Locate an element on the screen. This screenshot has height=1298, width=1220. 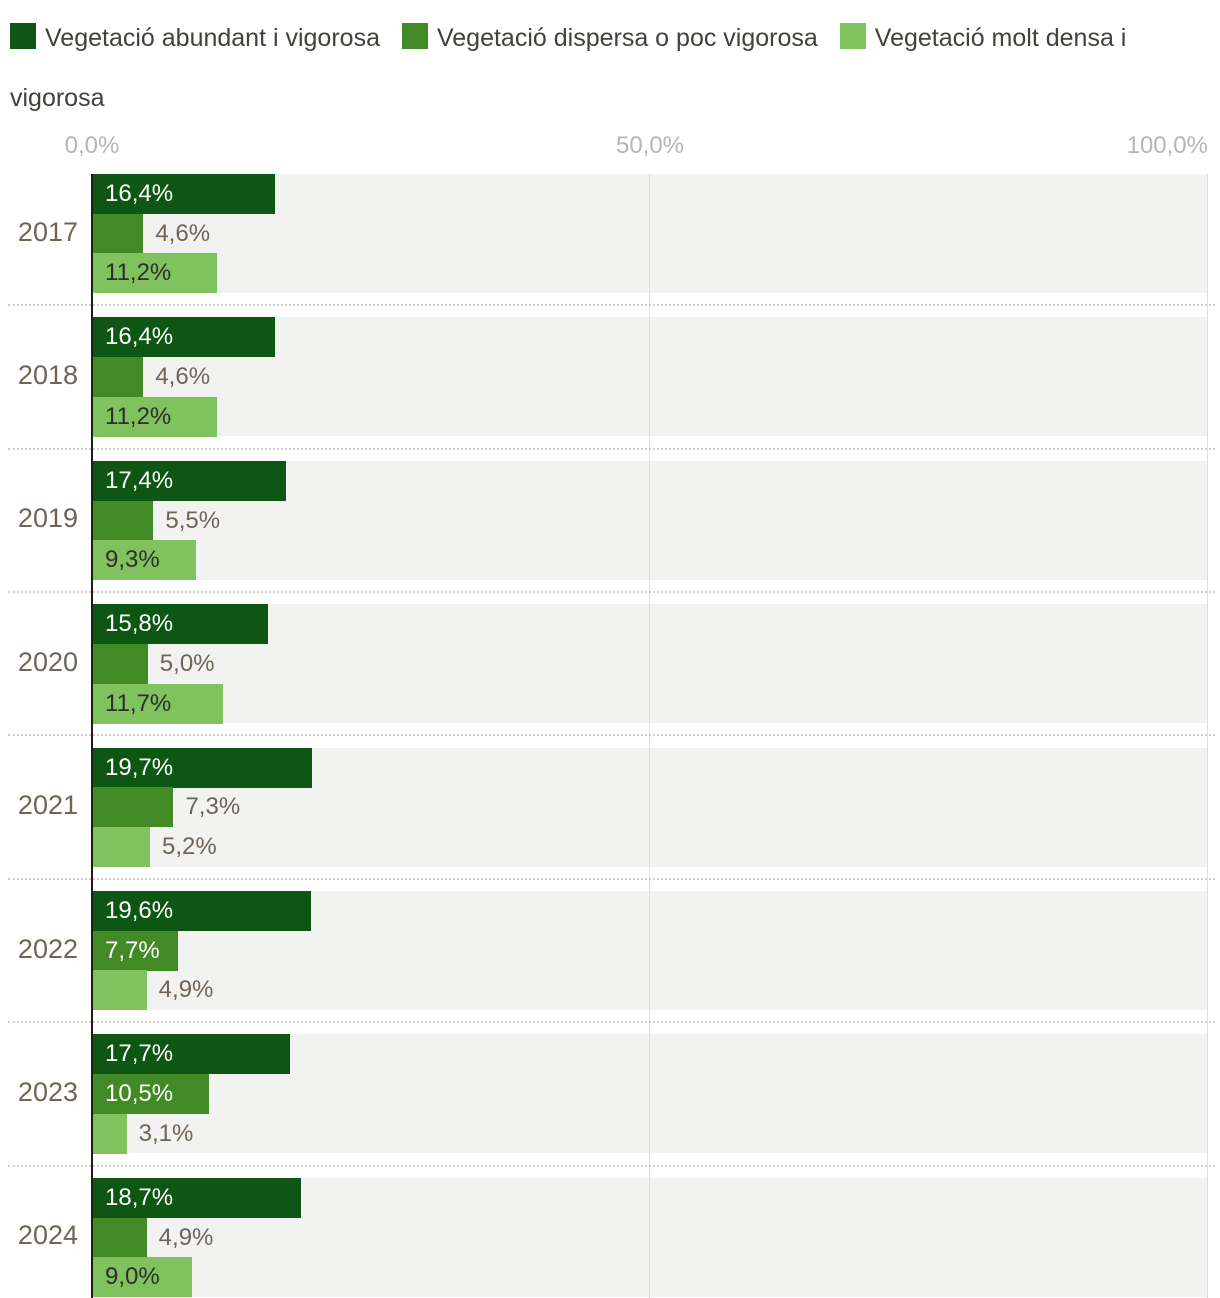
category-label: 2021 is located at coordinates (47, 805).